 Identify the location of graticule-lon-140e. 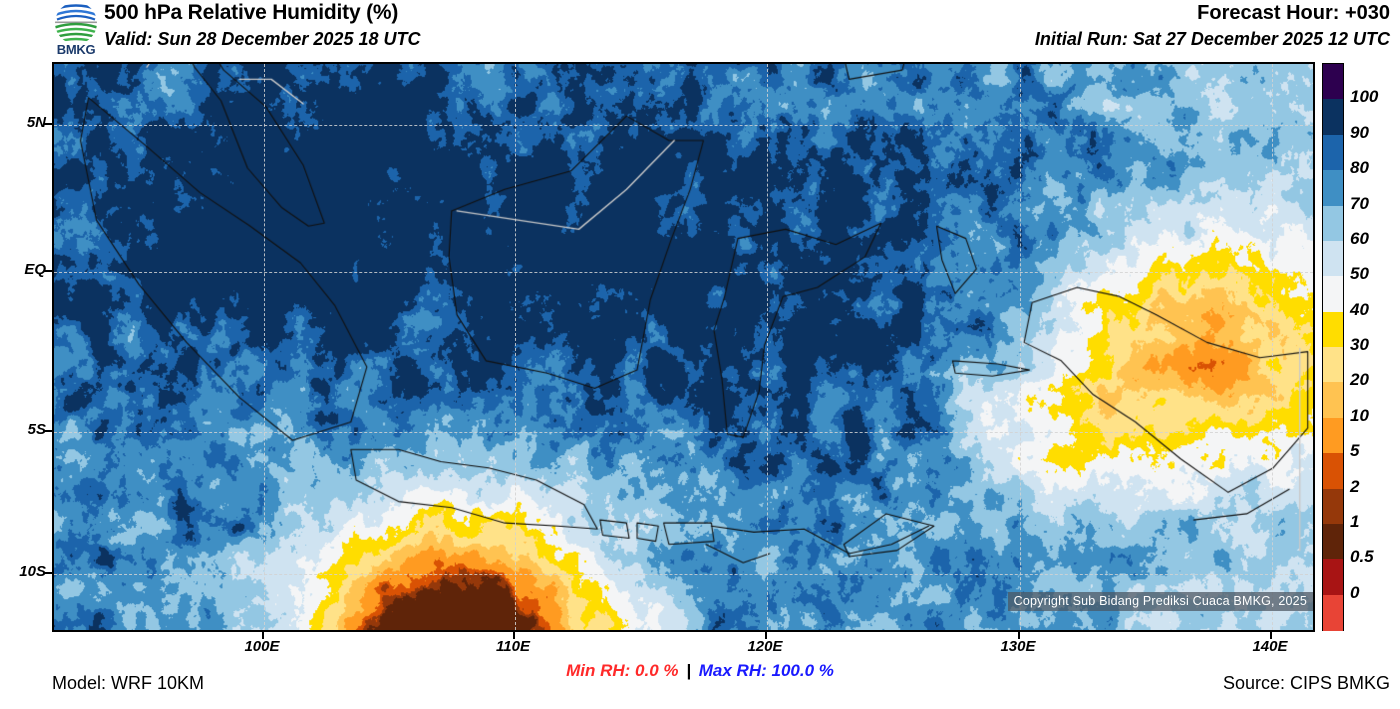
(1272, 347).